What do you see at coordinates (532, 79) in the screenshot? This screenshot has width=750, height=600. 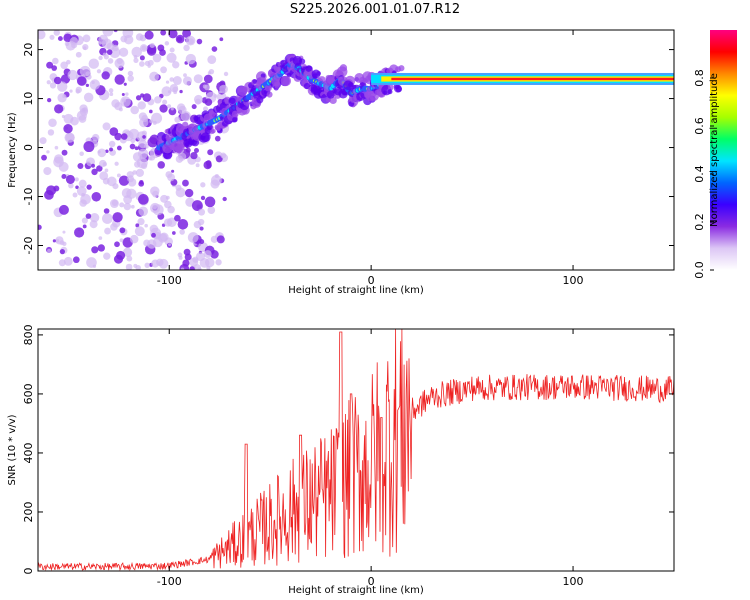 I see `carrier-band-red` at bounding box center [532, 79].